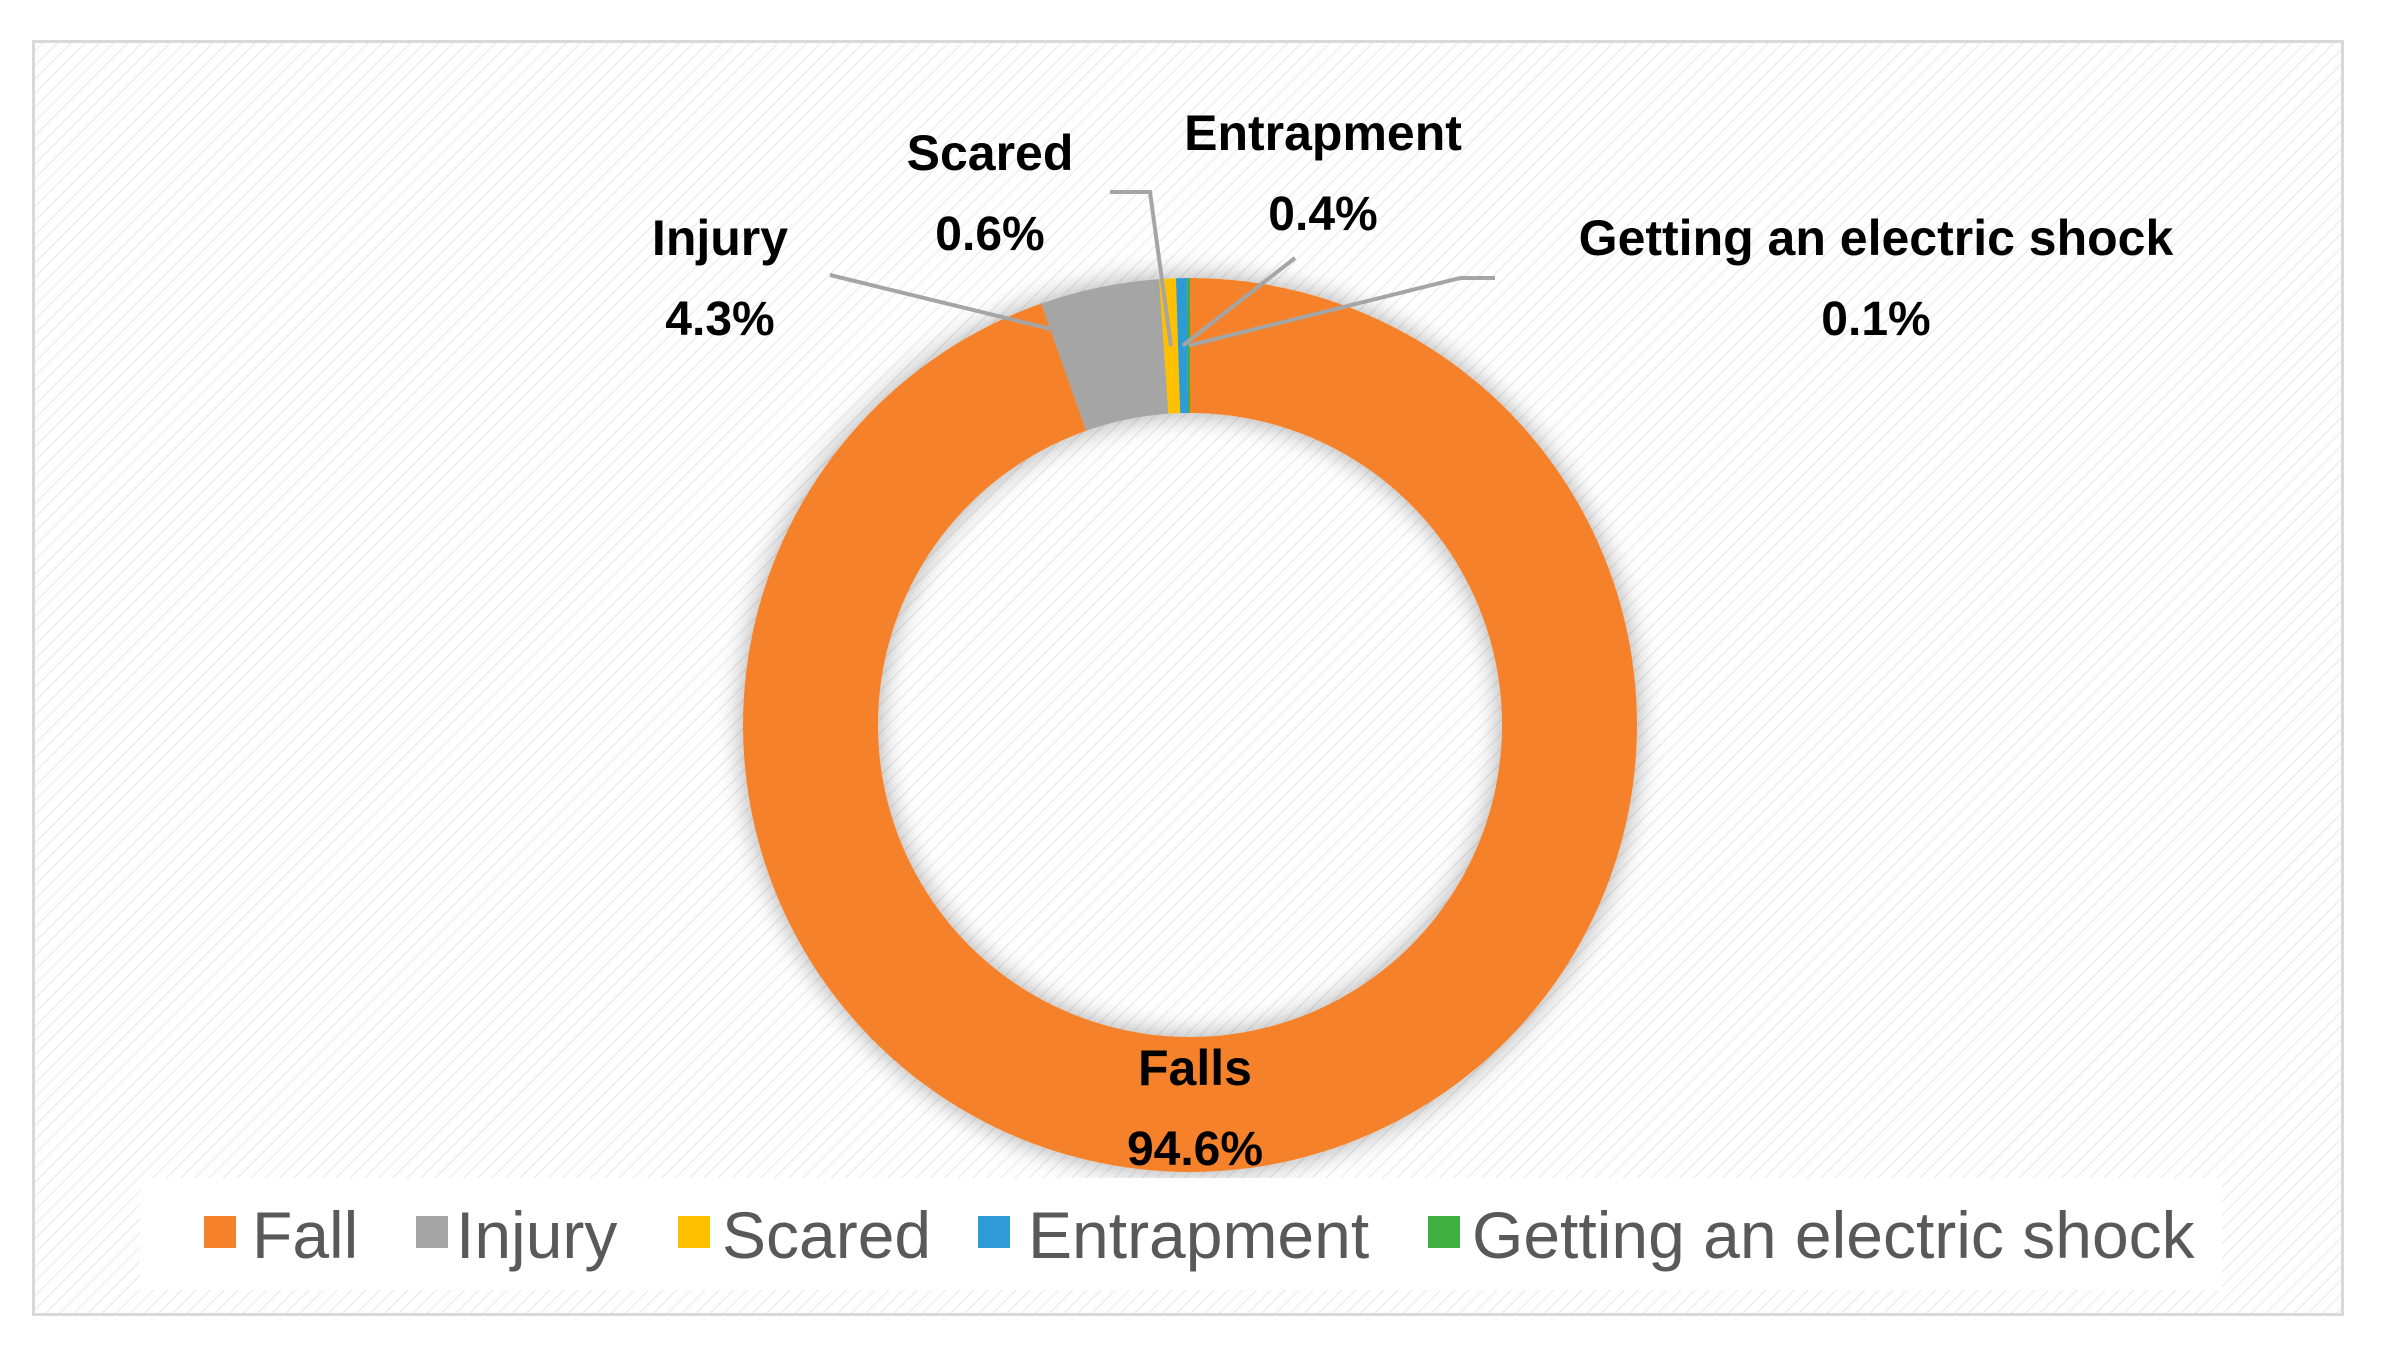 This screenshot has height=1355, width=2383. I want to click on leader-lines, so click(1162, 273).